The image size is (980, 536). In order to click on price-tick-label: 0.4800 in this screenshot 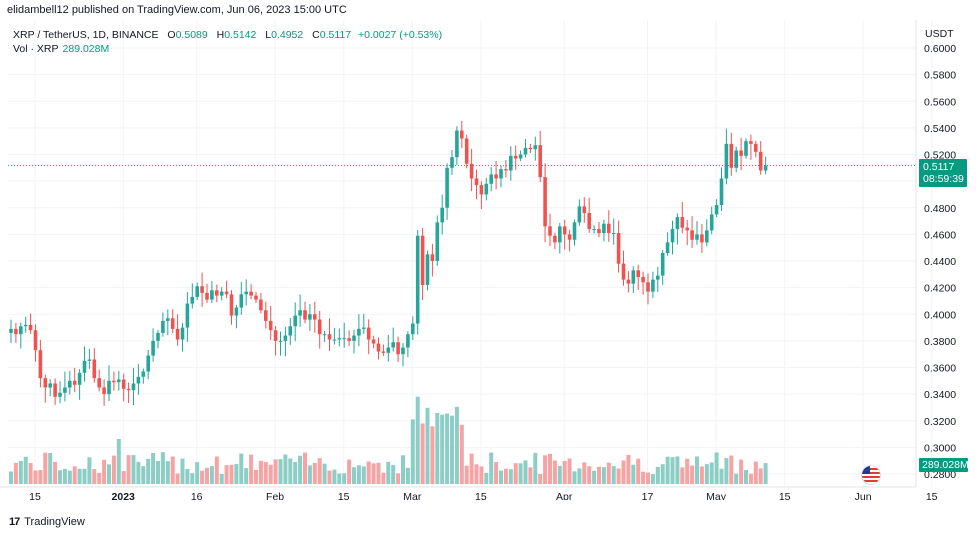, I will do `click(940, 209)`.